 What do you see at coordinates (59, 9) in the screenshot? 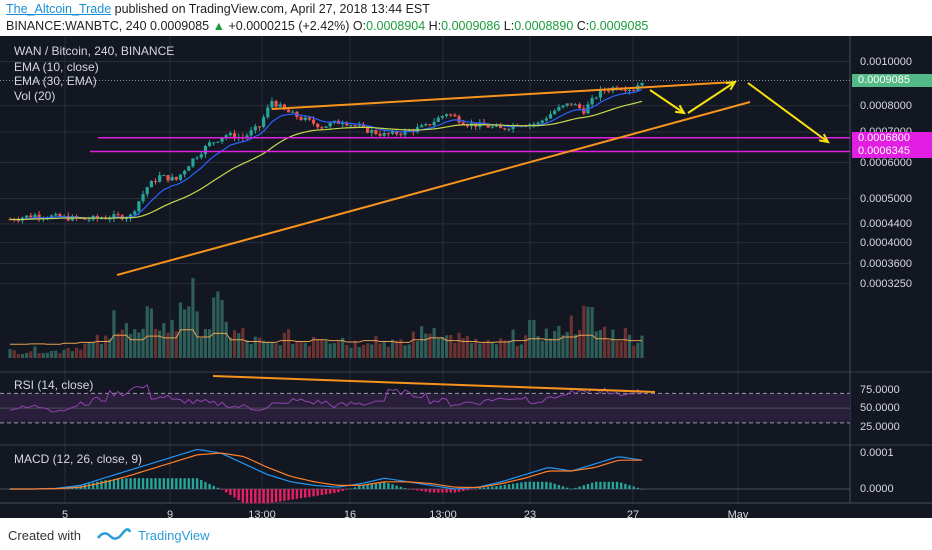
I see `author-link: The_Altcoin_Trade` at bounding box center [59, 9].